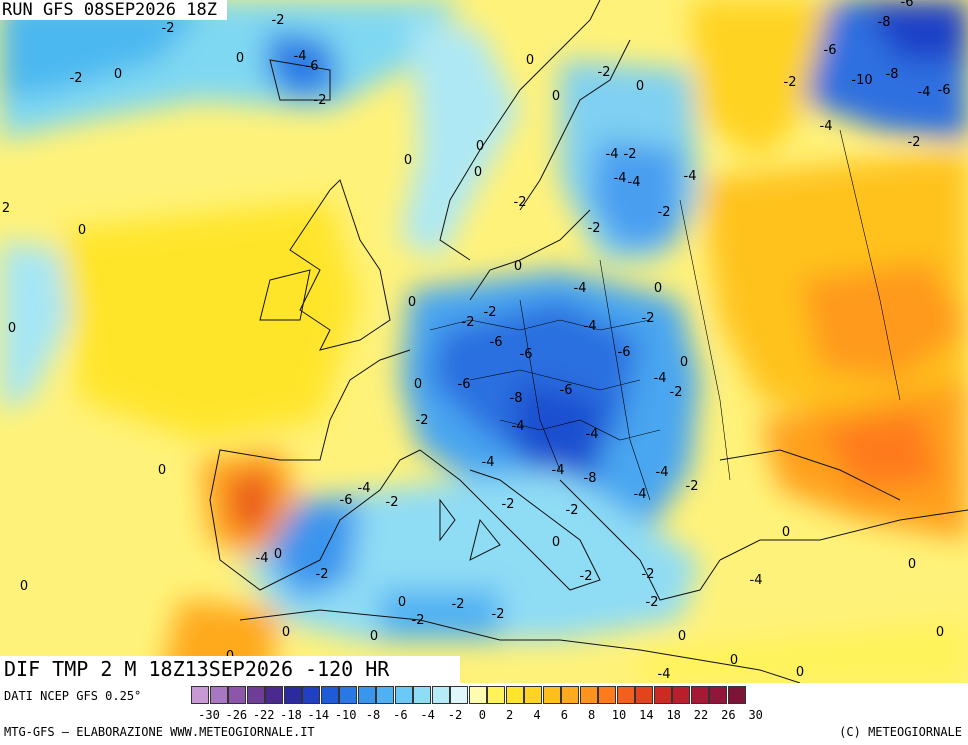 The height and width of the screenshot is (745, 968). What do you see at coordinates (6, 208) in the screenshot?
I see `isoline-value-label: 2` at bounding box center [6, 208].